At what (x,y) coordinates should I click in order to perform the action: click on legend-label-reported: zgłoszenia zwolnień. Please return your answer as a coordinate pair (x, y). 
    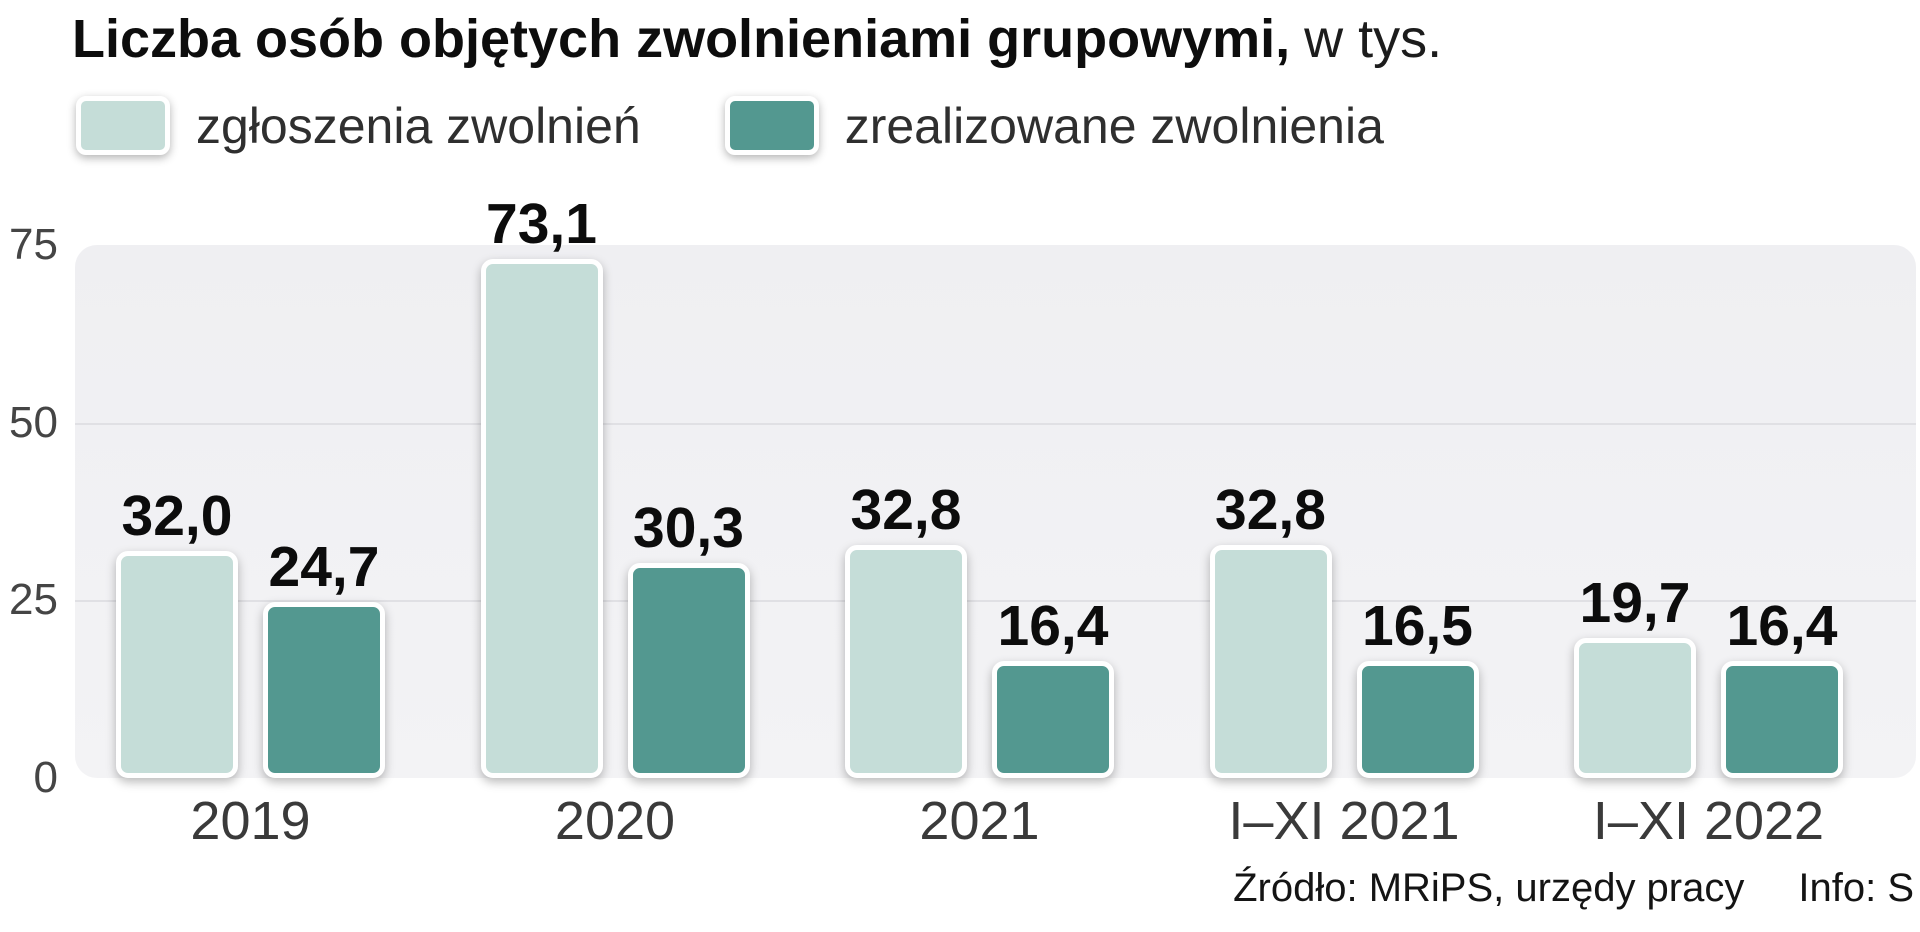
    Looking at the image, I should click on (418, 125).